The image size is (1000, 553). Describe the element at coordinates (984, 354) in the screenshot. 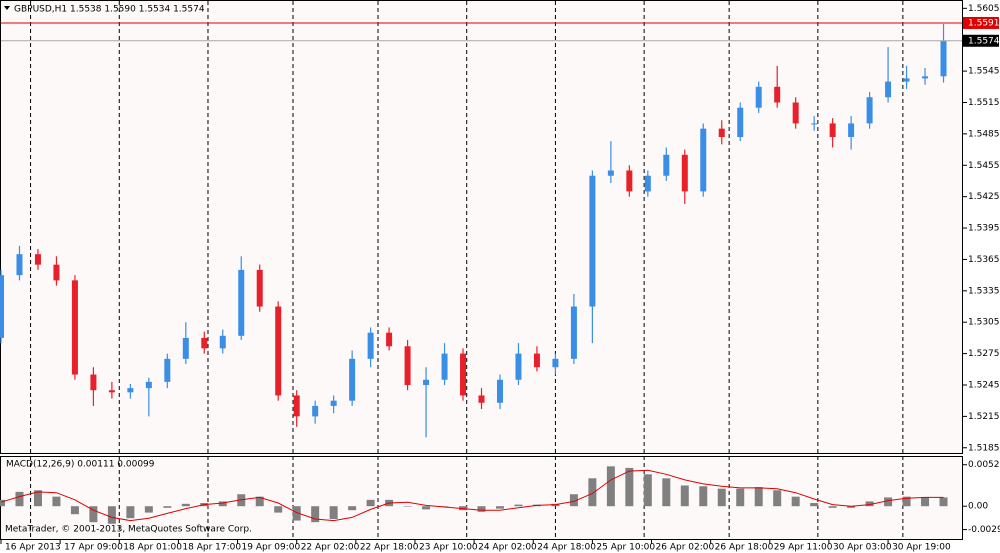

I see `y-tick-label: 1.5275` at that location.